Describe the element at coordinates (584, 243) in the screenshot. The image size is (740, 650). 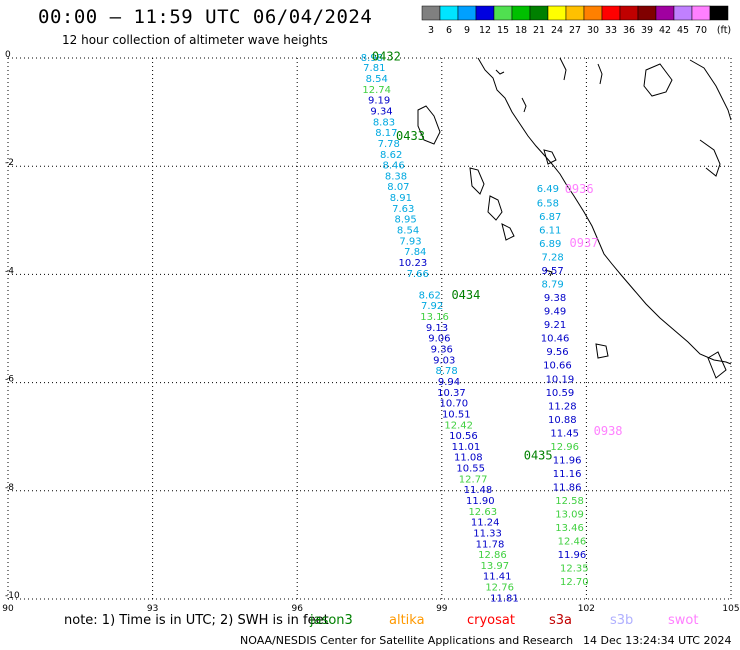
I see `pass-time-label: 0937` at that location.